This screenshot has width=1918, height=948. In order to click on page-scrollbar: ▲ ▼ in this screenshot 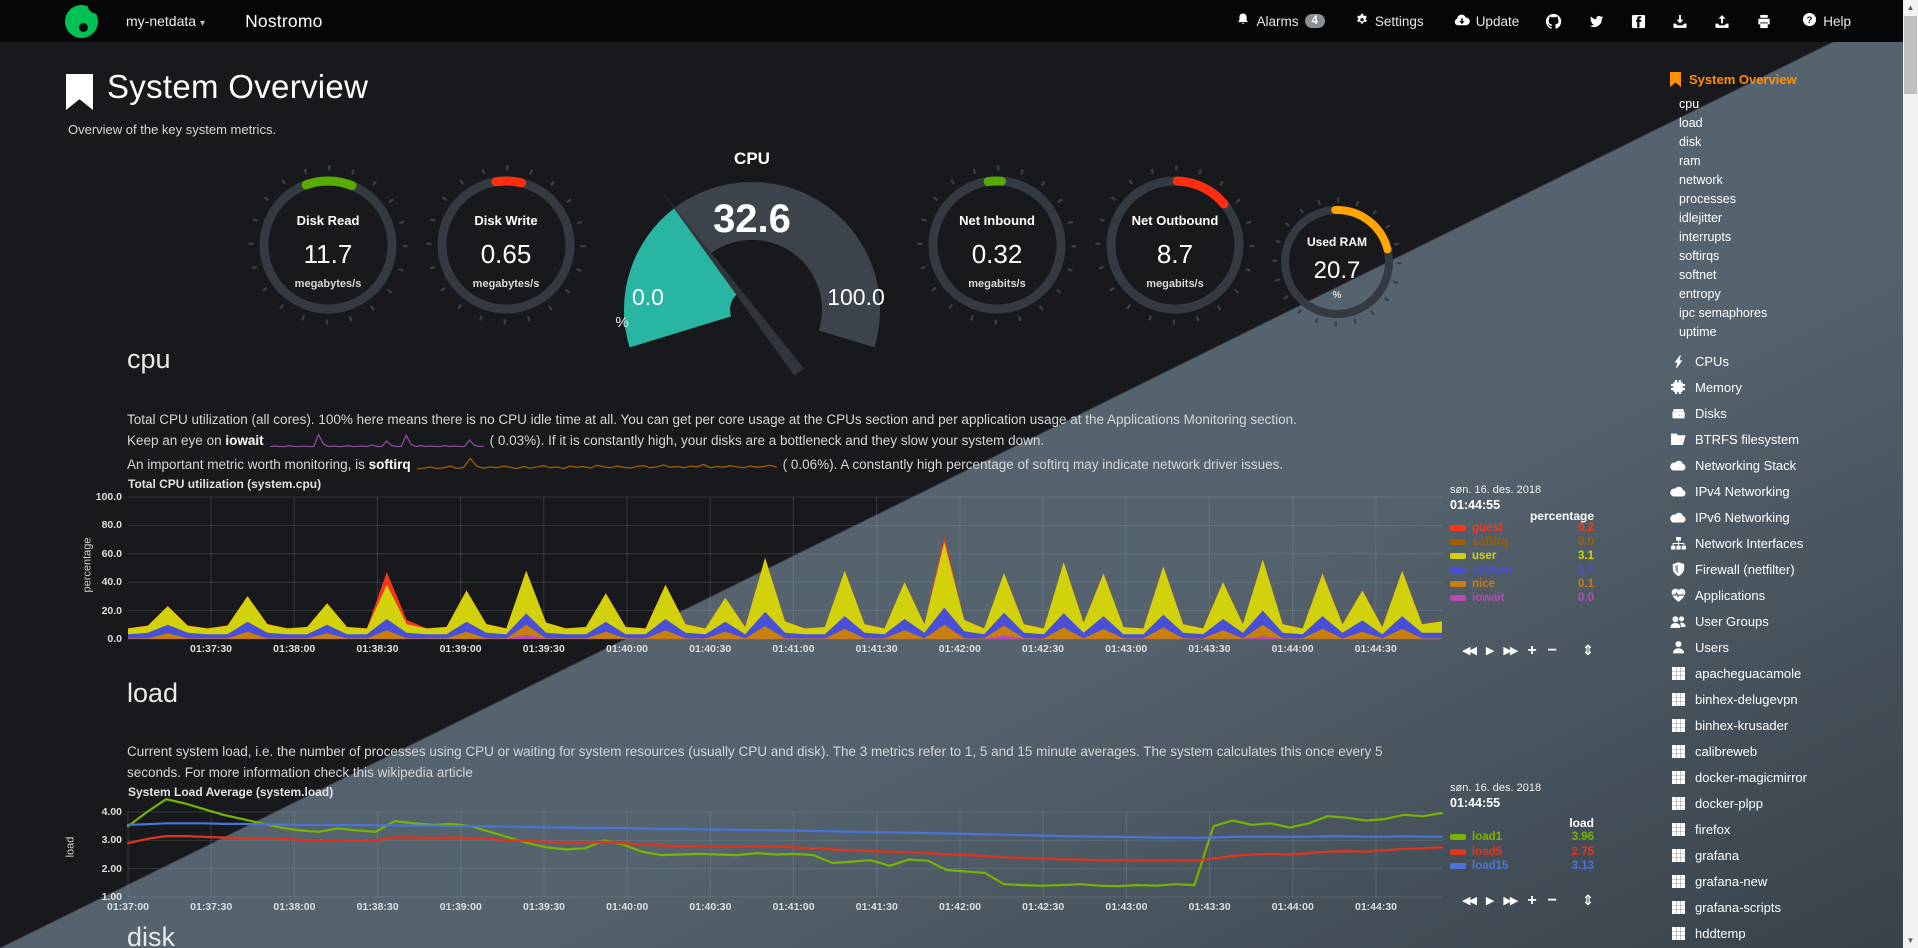, I will do `click(1910, 474)`.